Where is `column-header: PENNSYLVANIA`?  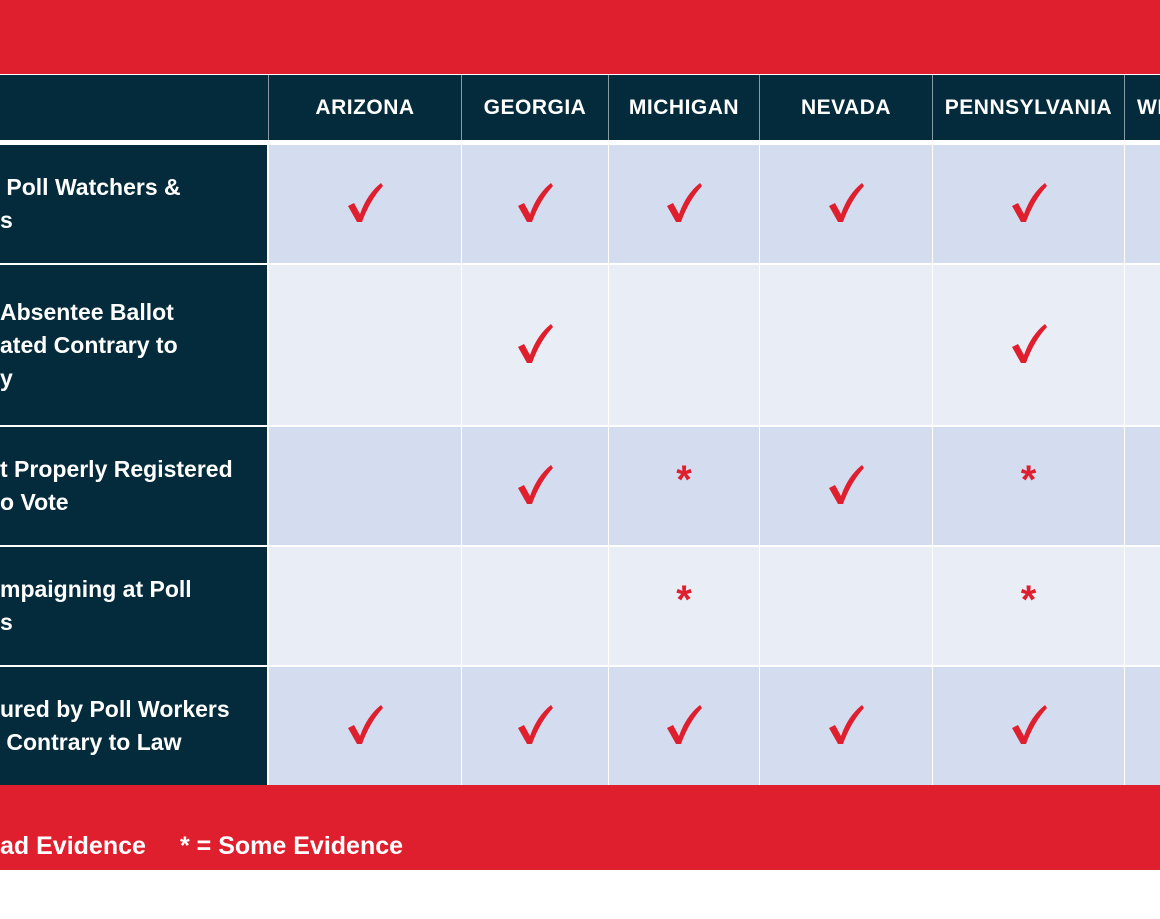
column-header: PENNSYLVANIA is located at coordinates (1028, 107).